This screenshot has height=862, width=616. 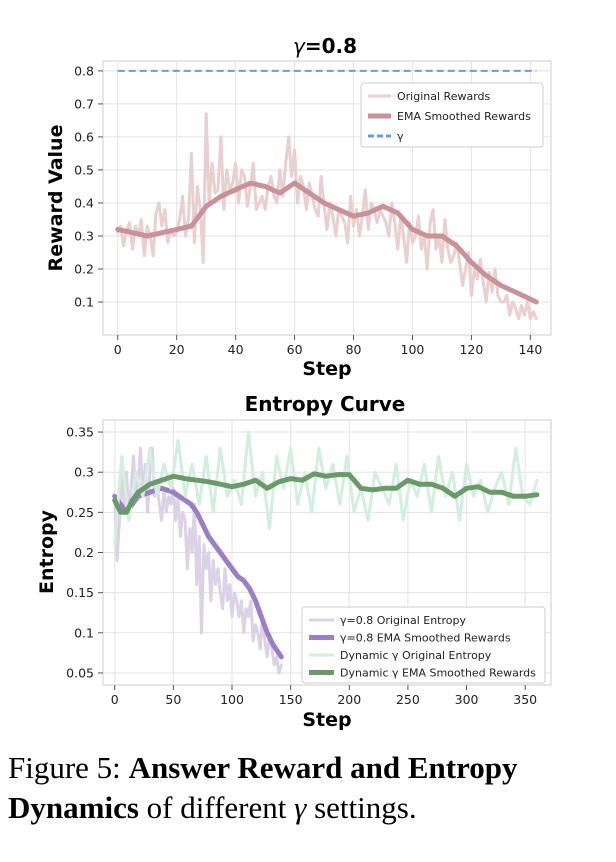 What do you see at coordinates (263, 787) in the screenshot?
I see `caption-bold-text: Answer Reward and Entropy Dynamics` at bounding box center [263, 787].